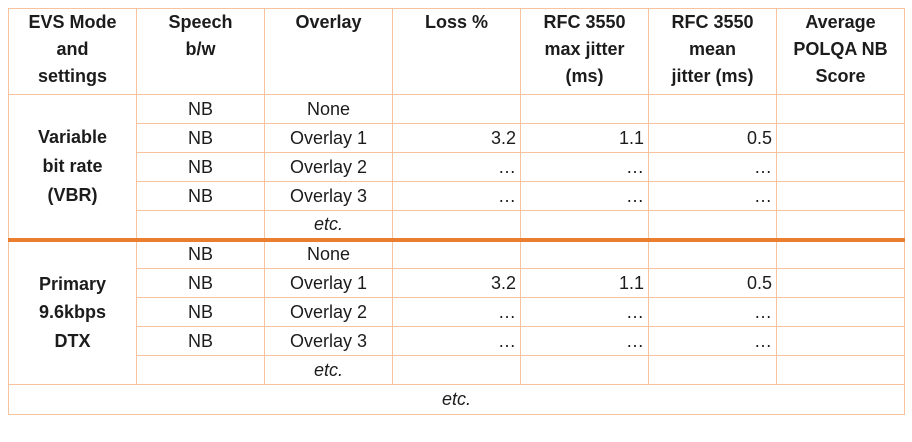 The image size is (912, 442). What do you see at coordinates (840, 51) in the screenshot?
I see `column-header-polqa-score: Average POLQA NB Score` at bounding box center [840, 51].